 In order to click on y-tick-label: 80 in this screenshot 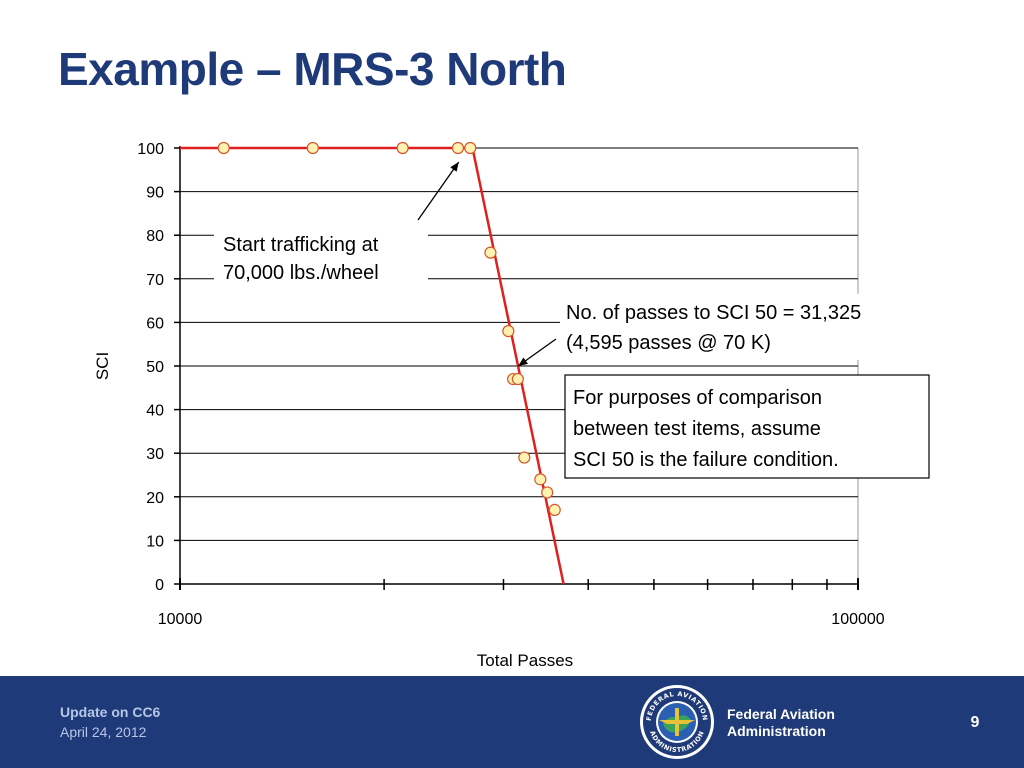, I will do `click(155, 236)`.